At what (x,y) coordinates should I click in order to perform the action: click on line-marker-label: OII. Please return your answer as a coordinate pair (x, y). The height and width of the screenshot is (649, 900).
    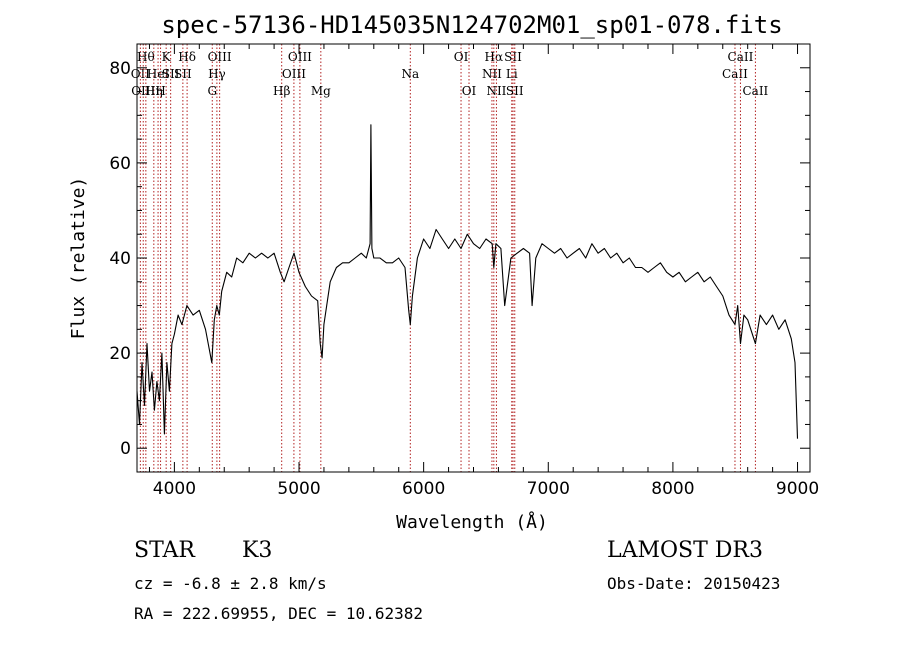
    Looking at the image, I should click on (141, 74).